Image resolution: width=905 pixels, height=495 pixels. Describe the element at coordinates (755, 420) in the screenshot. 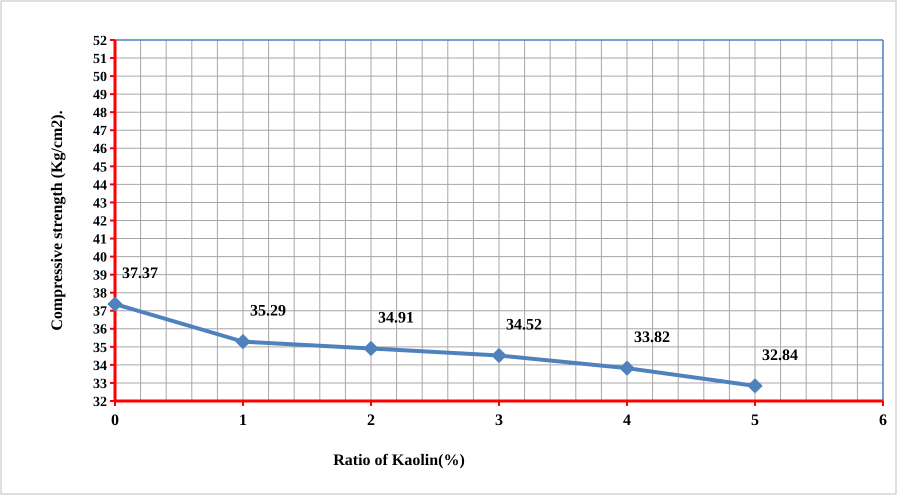

I see `x-tick-label: 5` at that location.